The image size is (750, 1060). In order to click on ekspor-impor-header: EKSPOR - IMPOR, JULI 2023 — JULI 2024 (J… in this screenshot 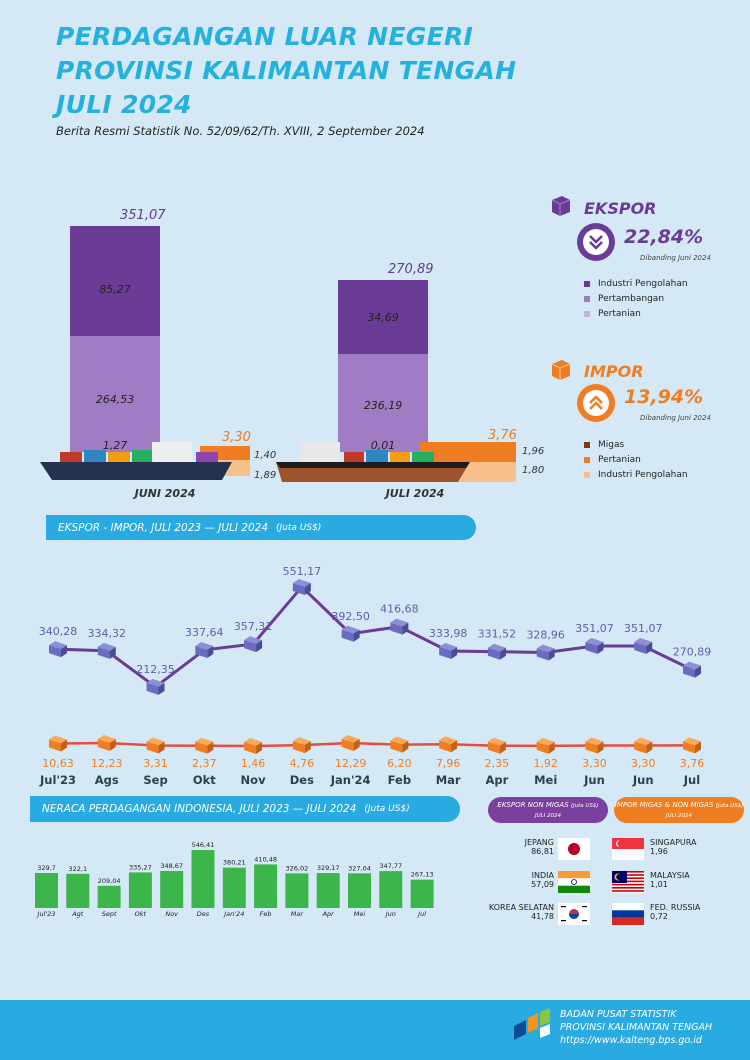, I will do `click(261, 527)`.